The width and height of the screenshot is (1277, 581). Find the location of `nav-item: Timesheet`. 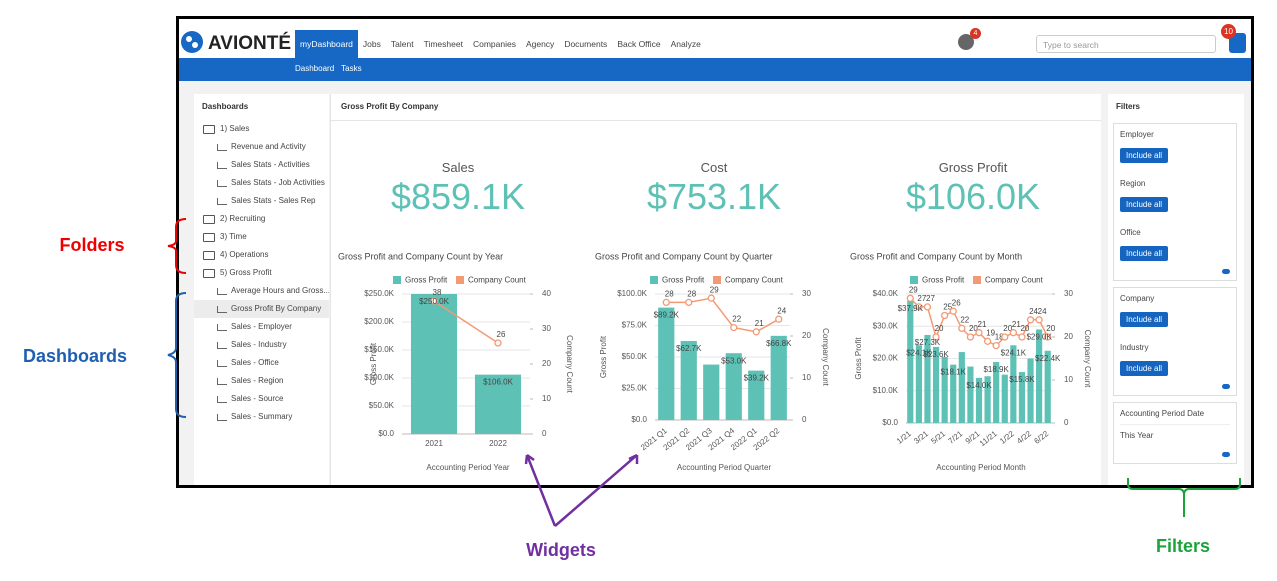

nav-item: Timesheet is located at coordinates (443, 44).